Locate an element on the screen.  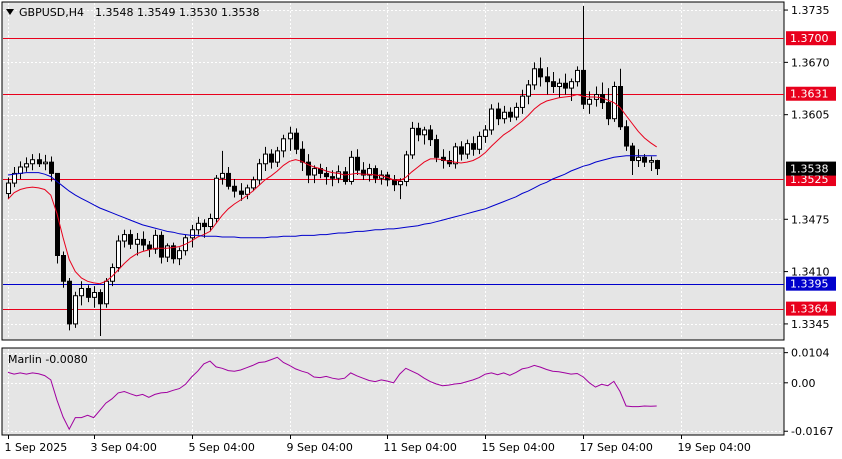
level-price-tag: 1.3631 is located at coordinates (811, 93).